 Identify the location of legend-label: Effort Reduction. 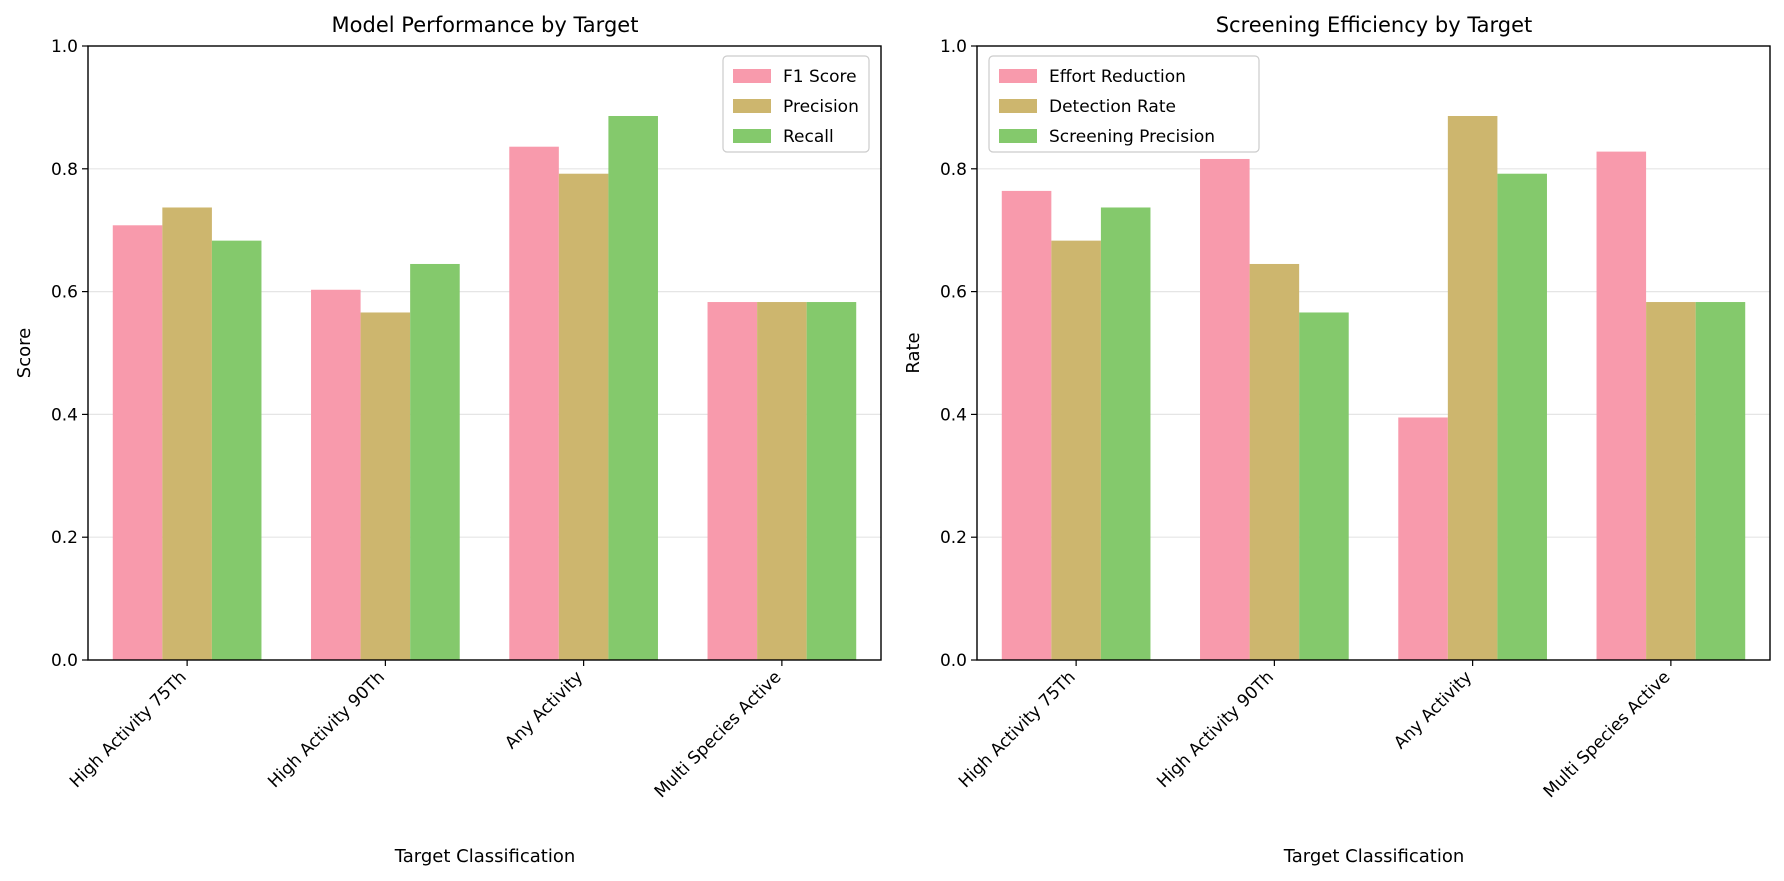
(1117, 77).